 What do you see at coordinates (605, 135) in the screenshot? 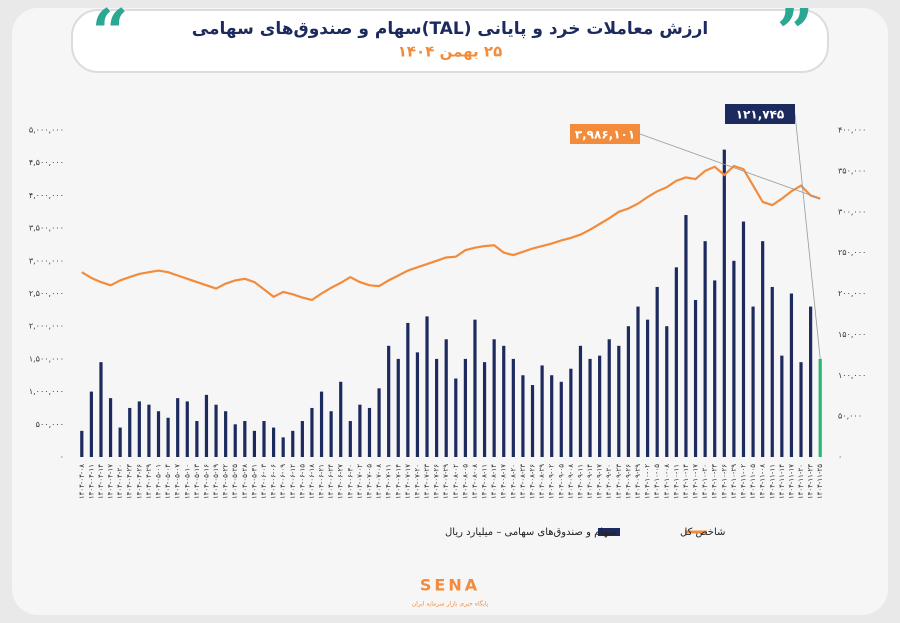
I see `annotation: ۳,۹۸۶,۱۰۱` at bounding box center [605, 135].